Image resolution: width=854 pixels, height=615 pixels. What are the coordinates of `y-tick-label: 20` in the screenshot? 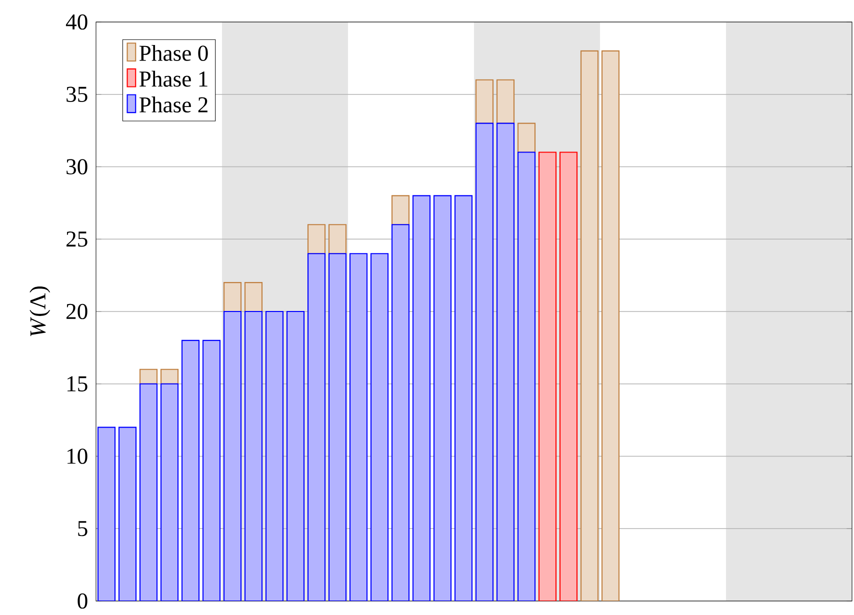 It's located at (77, 312).